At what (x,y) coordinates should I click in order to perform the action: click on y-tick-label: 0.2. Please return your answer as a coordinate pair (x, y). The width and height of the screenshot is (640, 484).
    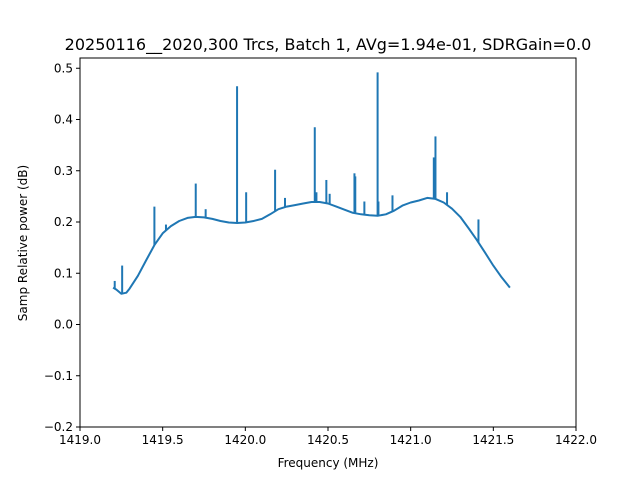
    Looking at the image, I should click on (63, 222).